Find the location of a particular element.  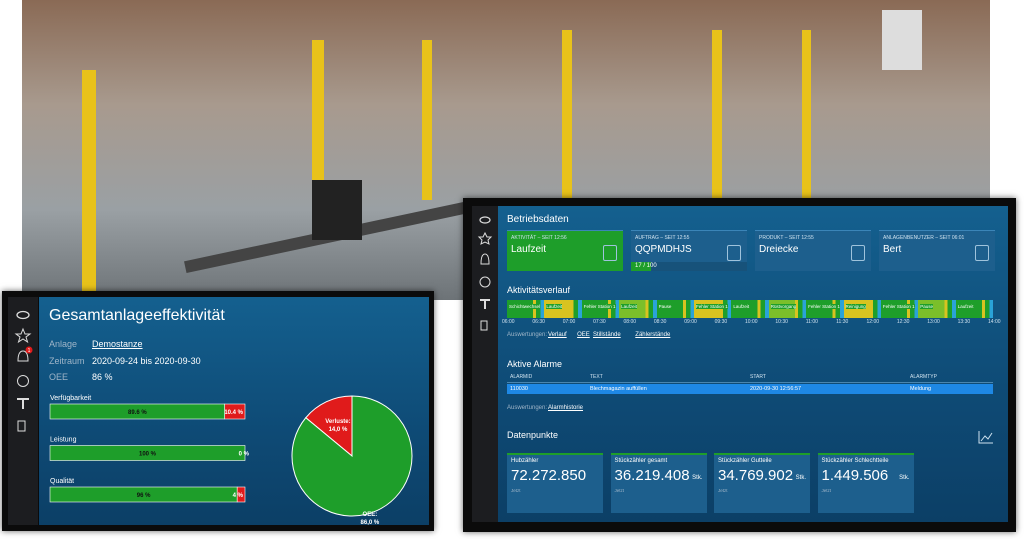

time-tick-label: 10:30 is located at coordinates (781, 322).